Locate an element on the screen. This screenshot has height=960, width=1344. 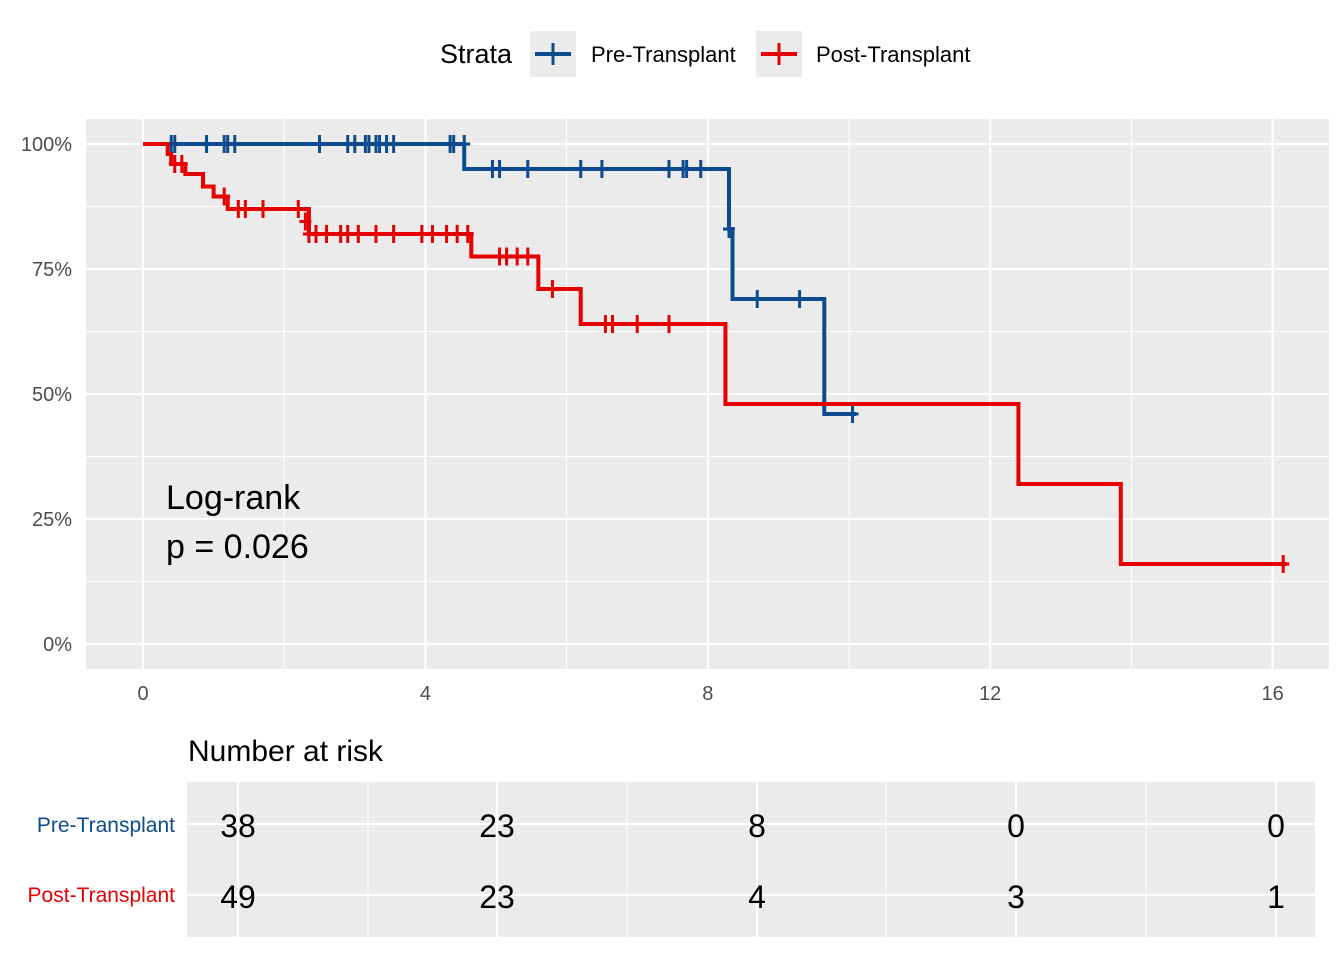
x-tick-label: 12 is located at coordinates (990, 694).